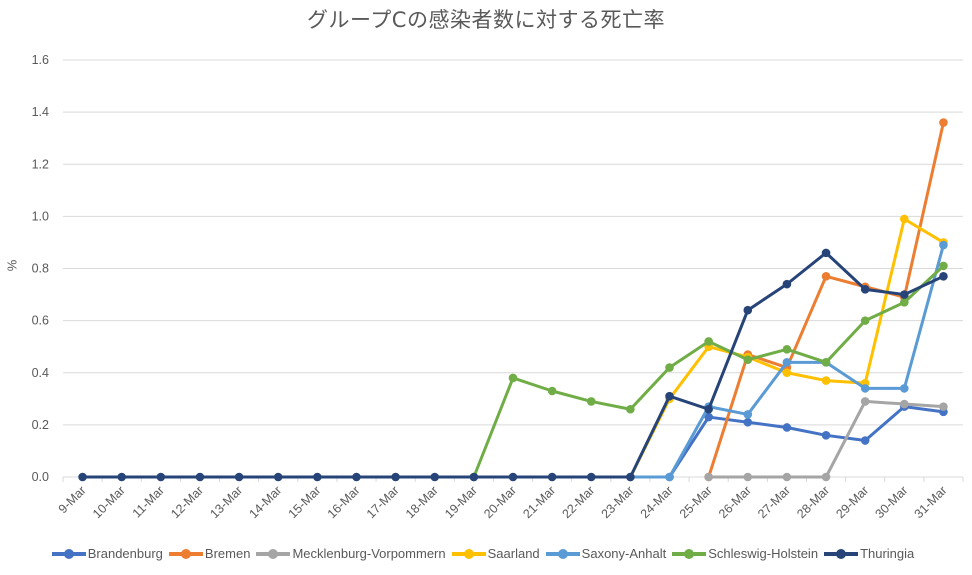 This screenshot has height=575, width=972. Describe the element at coordinates (265, 502) in the screenshot. I see `x-tick-label: 14-Mar` at that location.